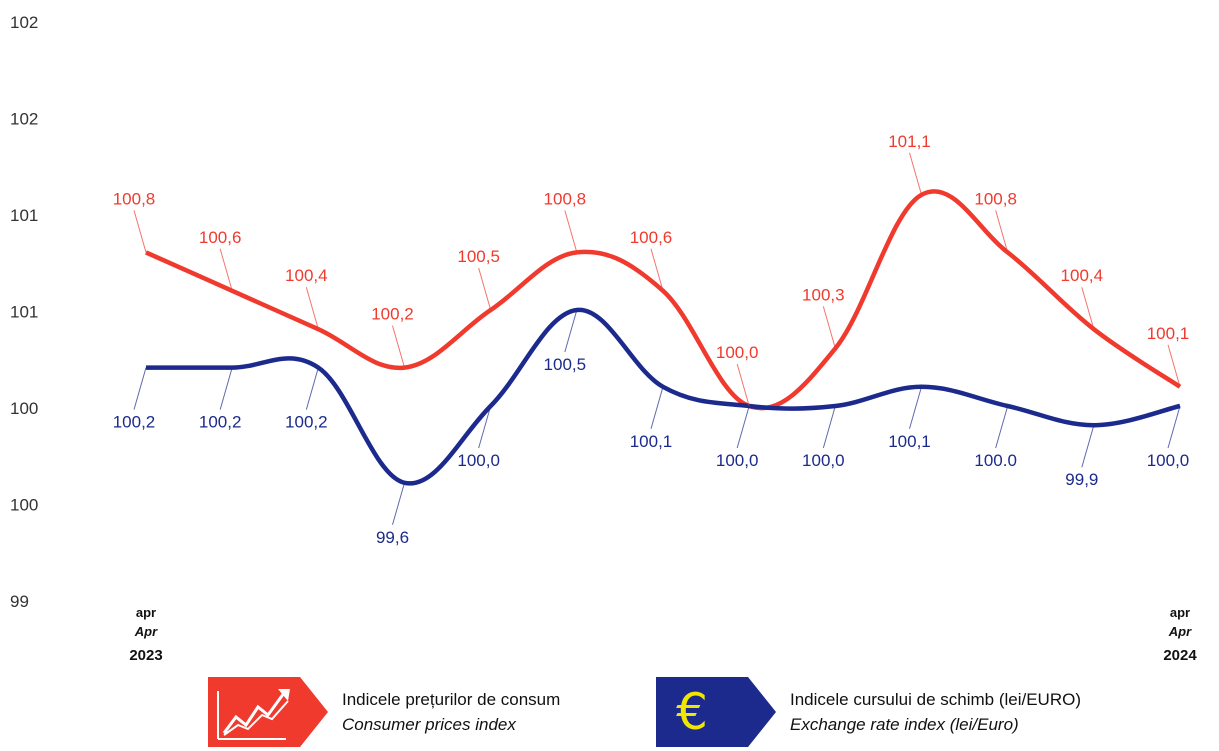 The height and width of the screenshot is (751, 1219). Describe the element at coordinates (1180, 655) in the screenshot. I see `x-label-end-year: 2024` at that location.